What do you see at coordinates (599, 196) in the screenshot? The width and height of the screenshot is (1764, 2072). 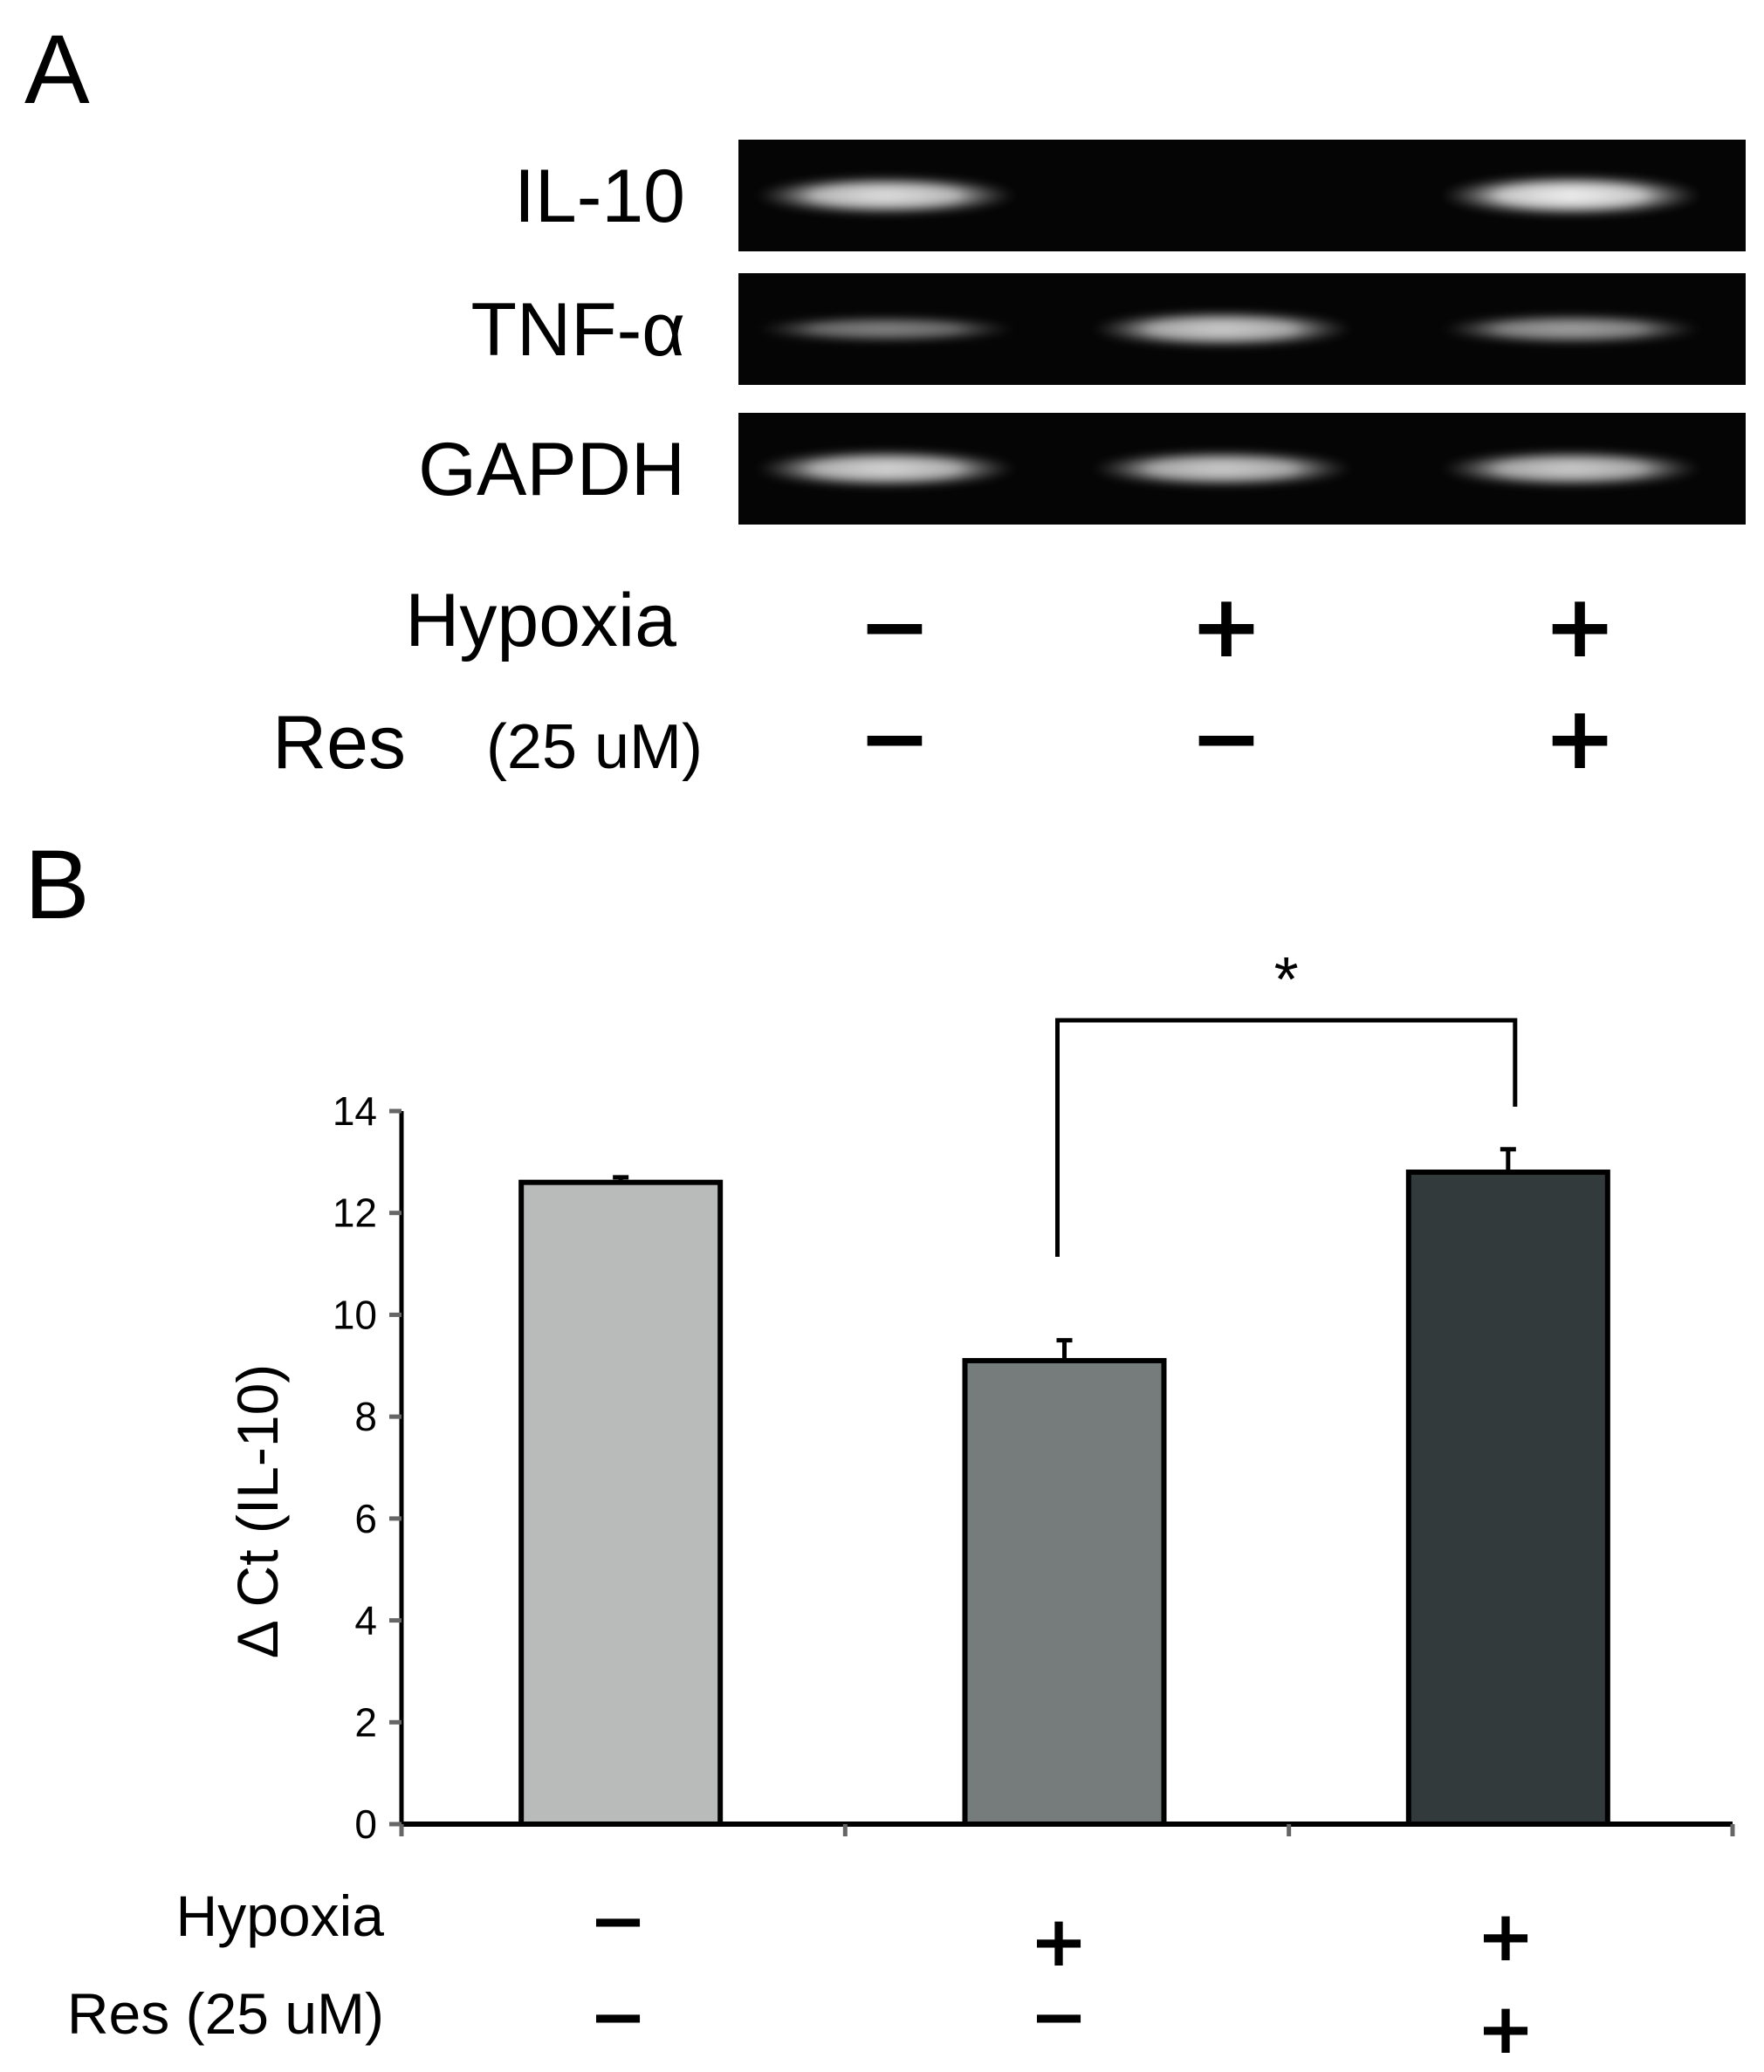 I see `gene-label: IL-10` at bounding box center [599, 196].